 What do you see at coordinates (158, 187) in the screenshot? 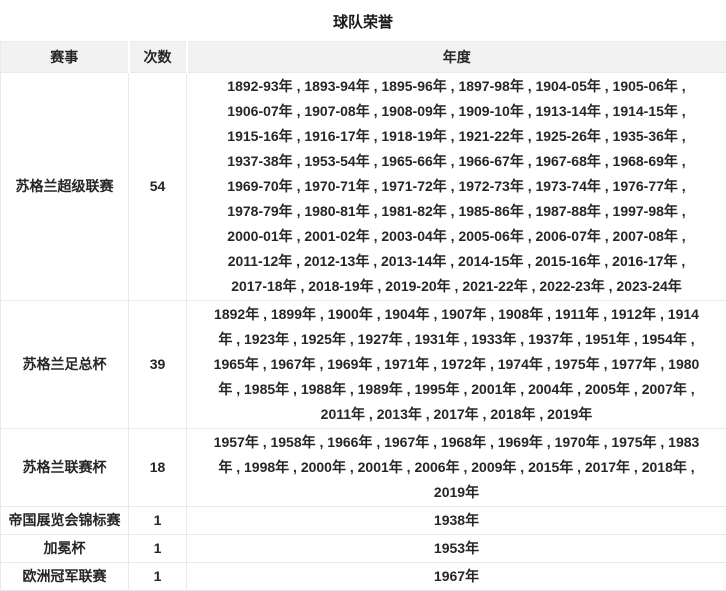
I see `count-cell: 54` at bounding box center [158, 187].